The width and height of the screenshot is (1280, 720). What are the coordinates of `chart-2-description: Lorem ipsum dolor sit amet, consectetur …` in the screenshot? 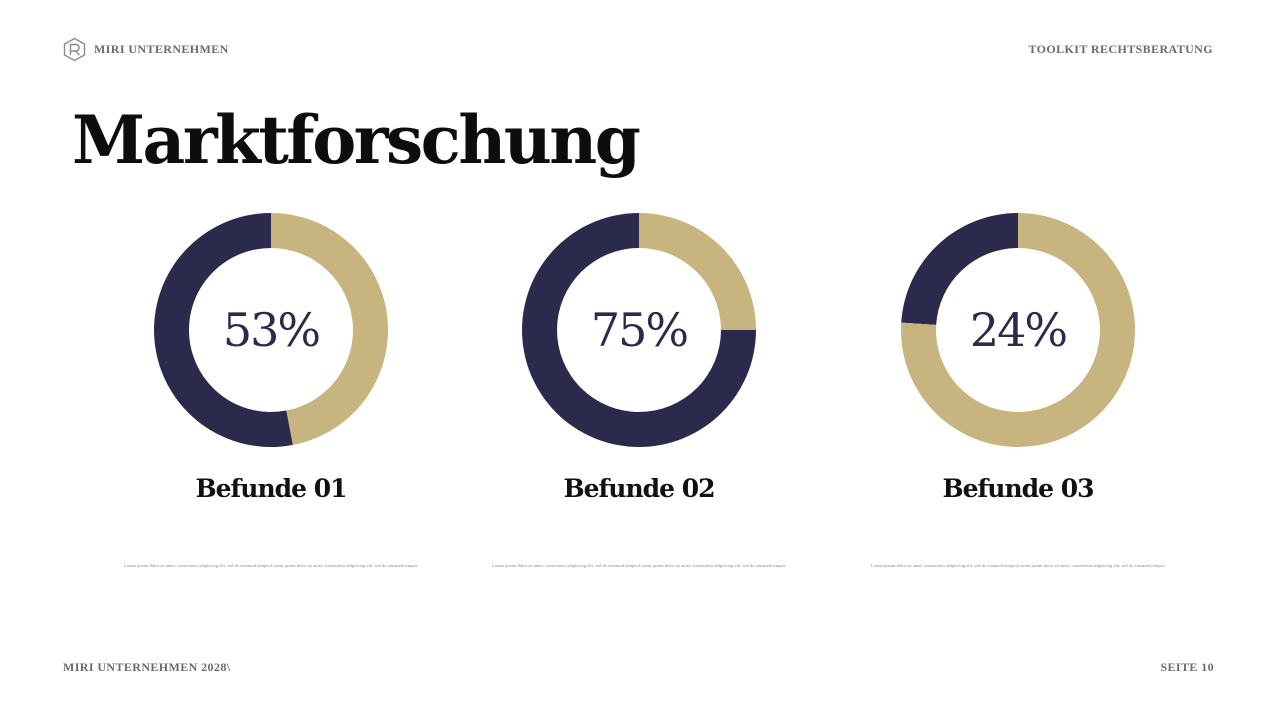 It's located at (639, 565).